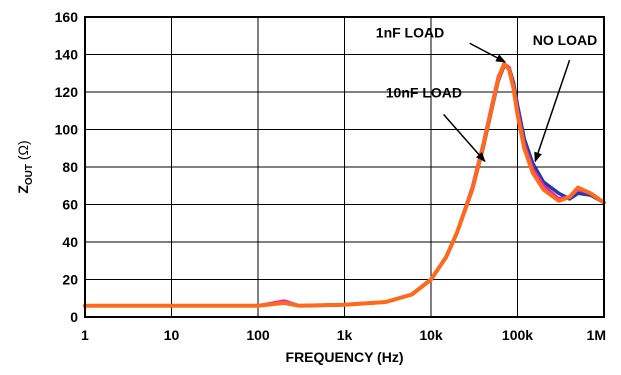 This screenshot has height=375, width=621. Describe the element at coordinates (565, 40) in the screenshot. I see `annotation-label: NO LOAD` at that location.